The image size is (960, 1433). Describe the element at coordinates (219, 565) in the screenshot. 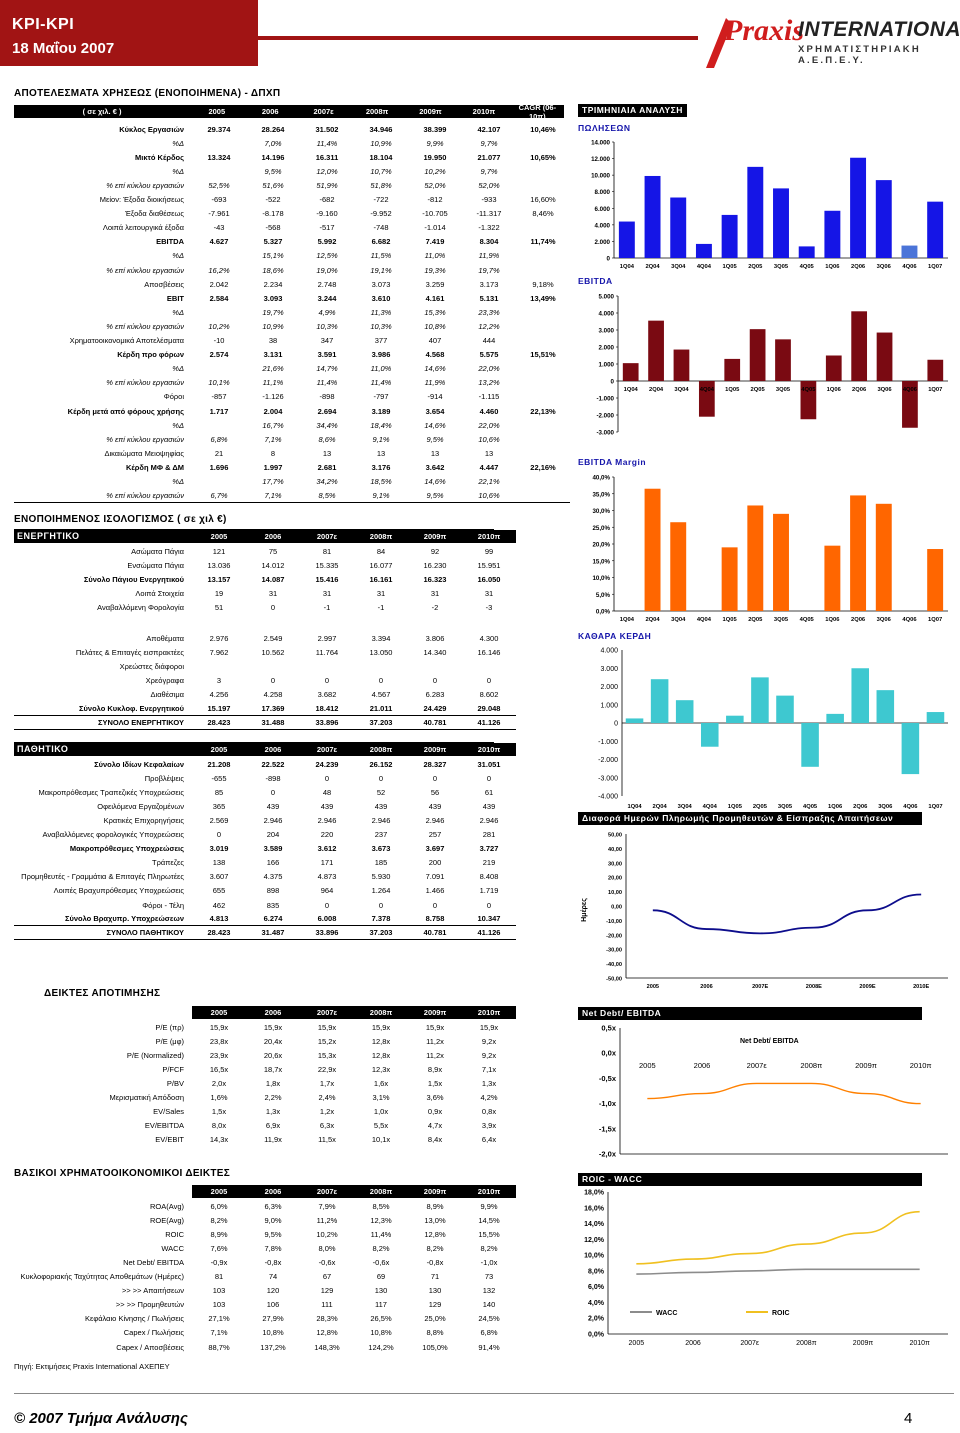

I see `row-value: 13.036` at that location.